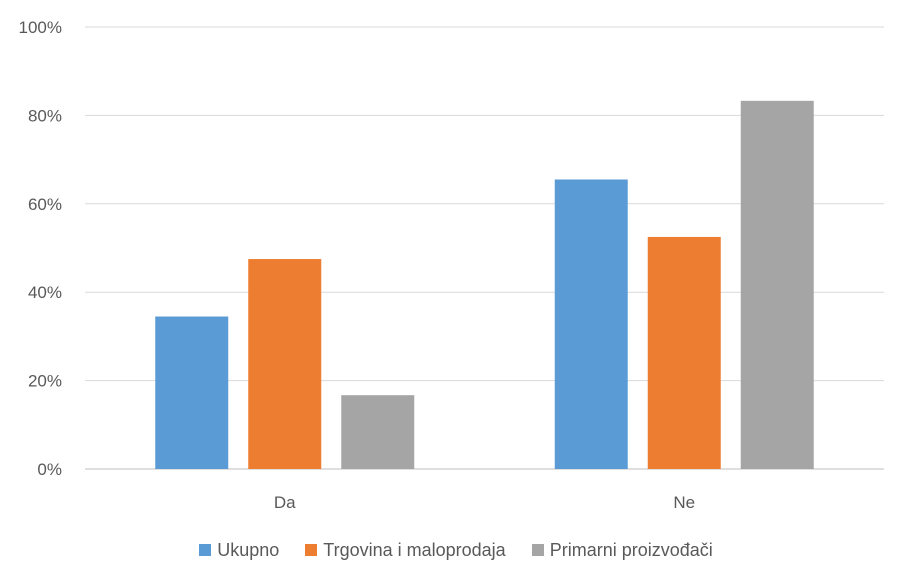 This screenshot has width=912, height=562. I want to click on legend-item-ukupno: Ukupno, so click(239, 550).